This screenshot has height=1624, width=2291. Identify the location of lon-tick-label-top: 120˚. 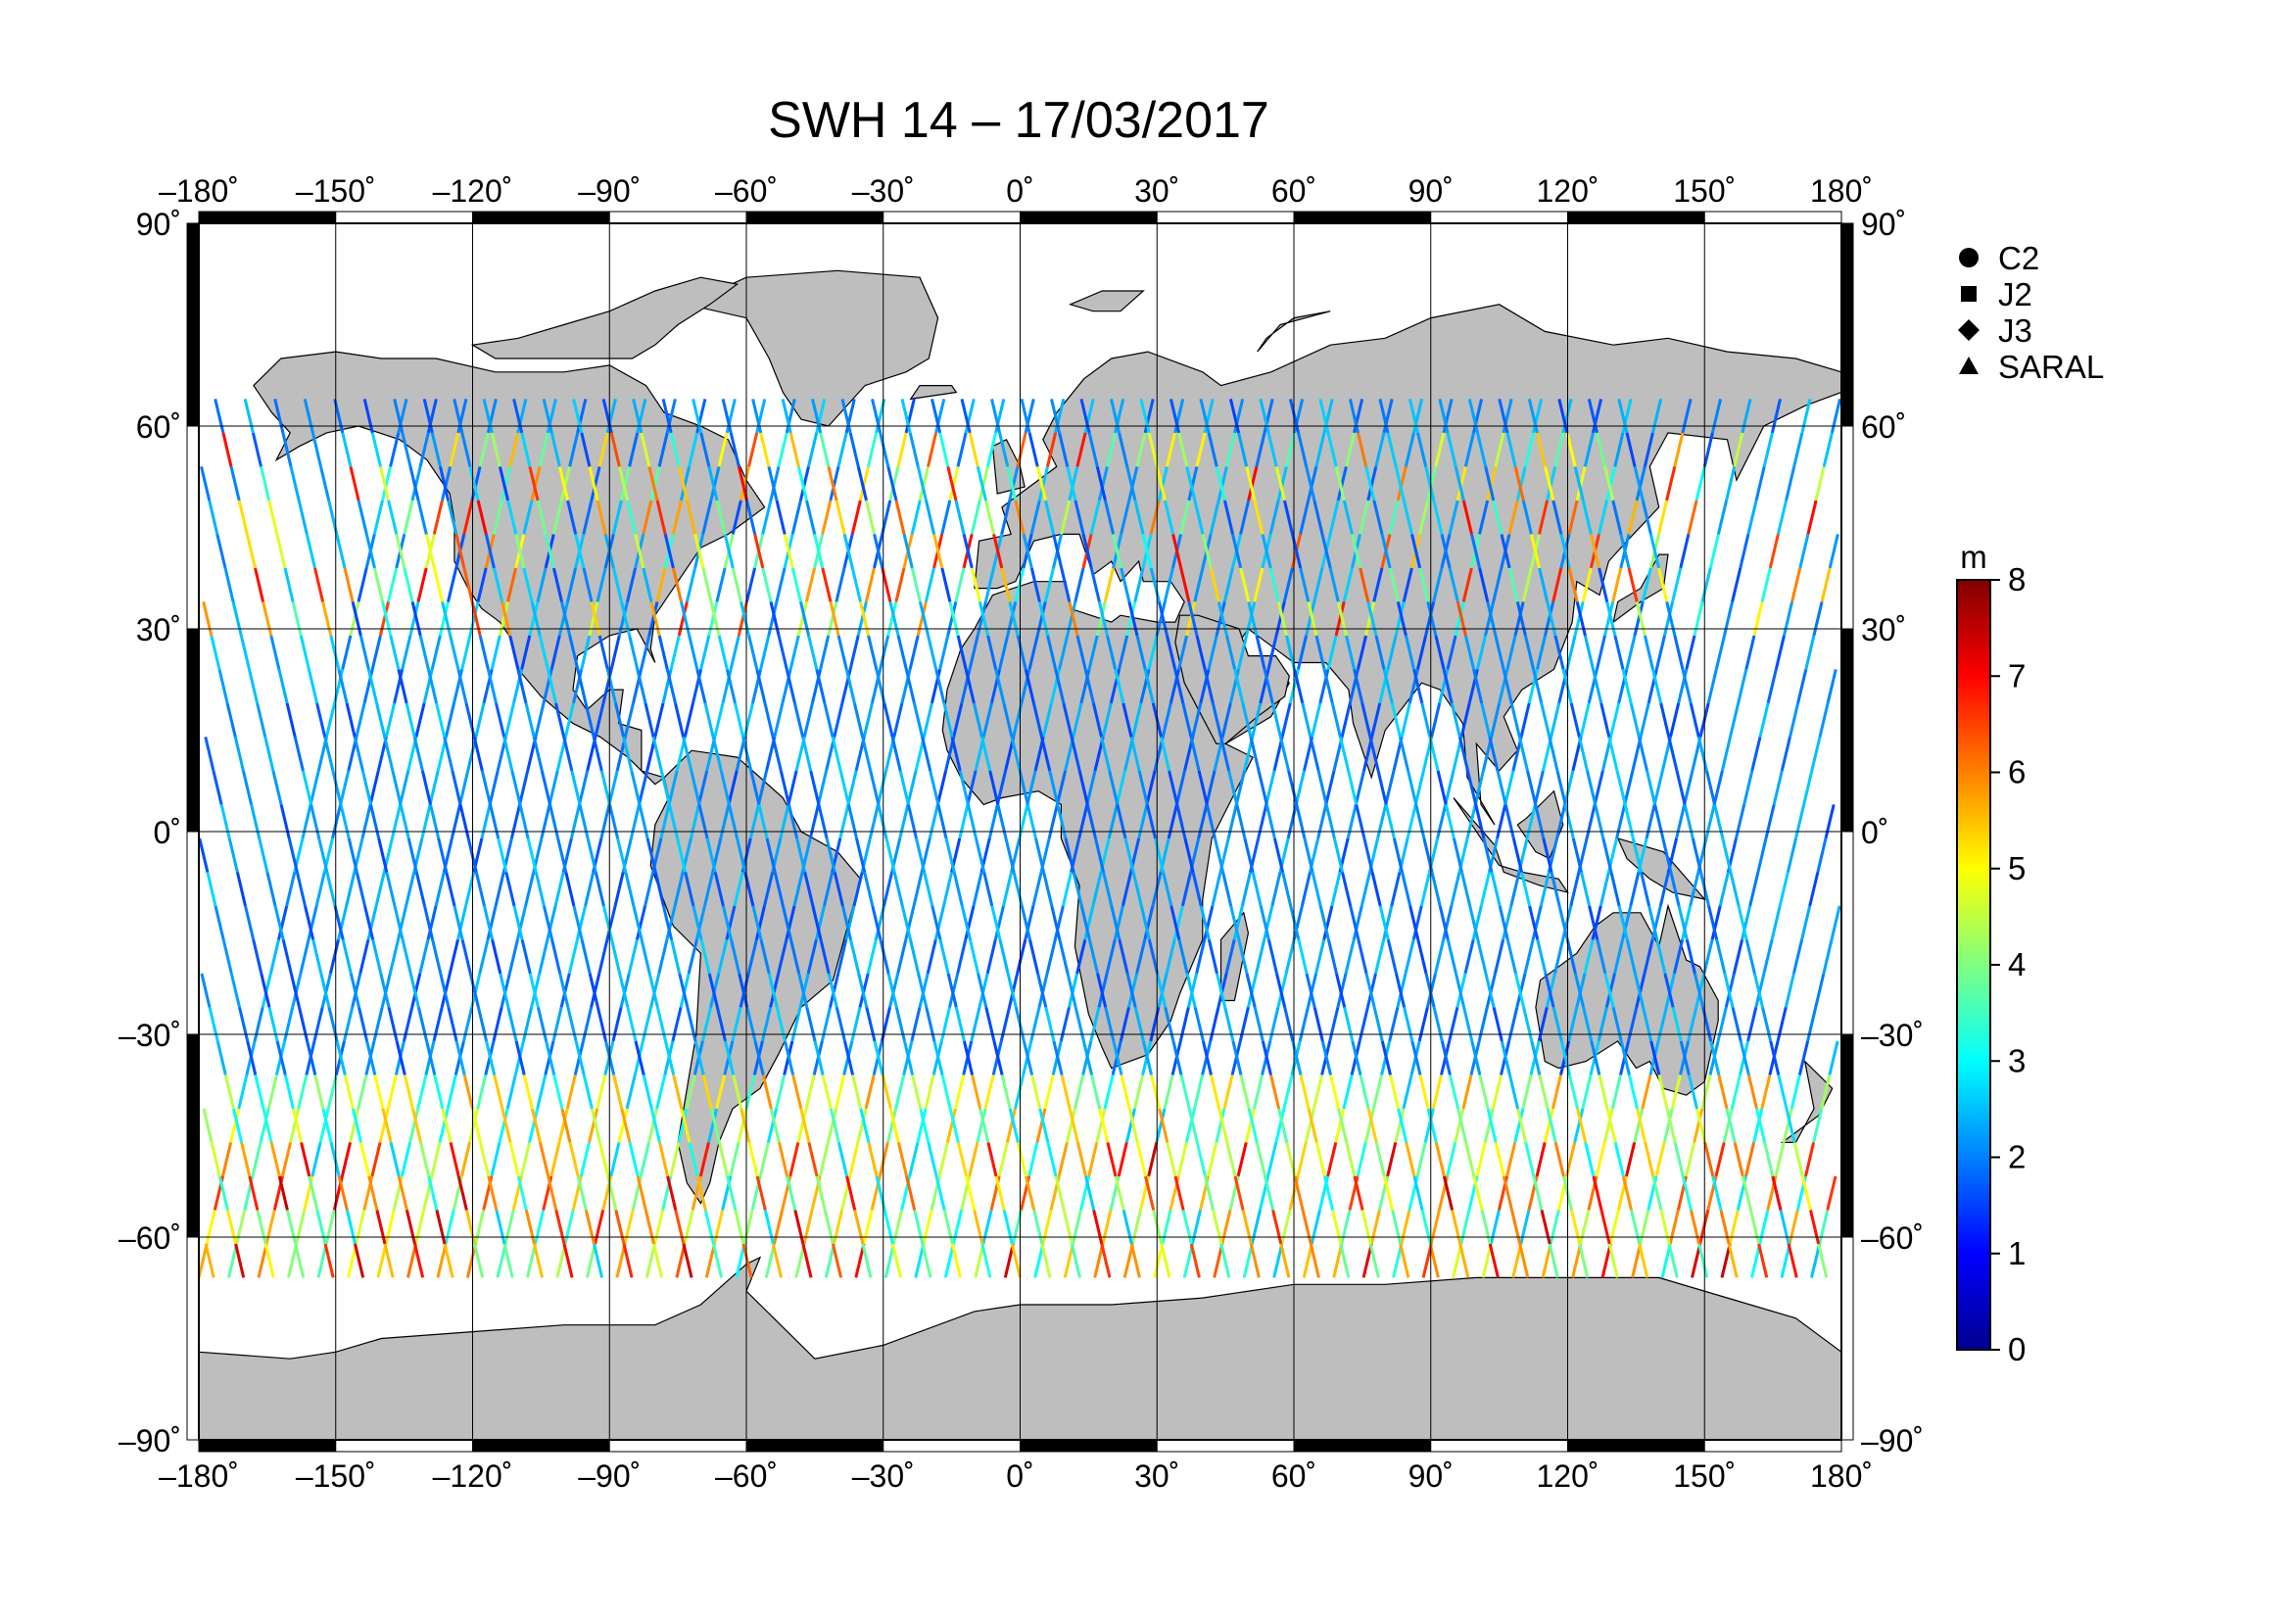
(1567, 191).